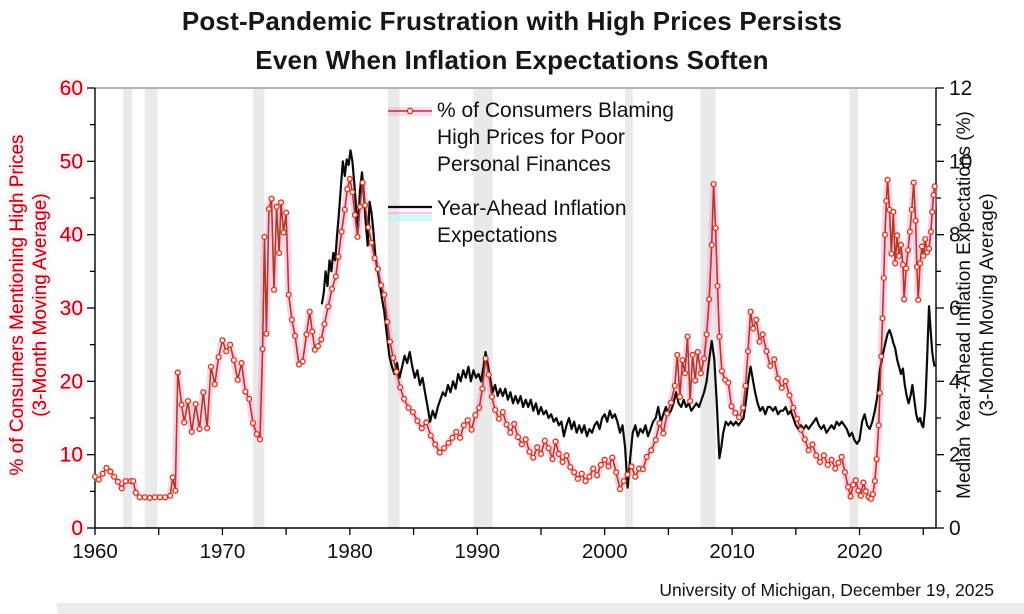 The width and height of the screenshot is (1024, 614). I want to click on bottom-edge-strip, so click(540, 608).